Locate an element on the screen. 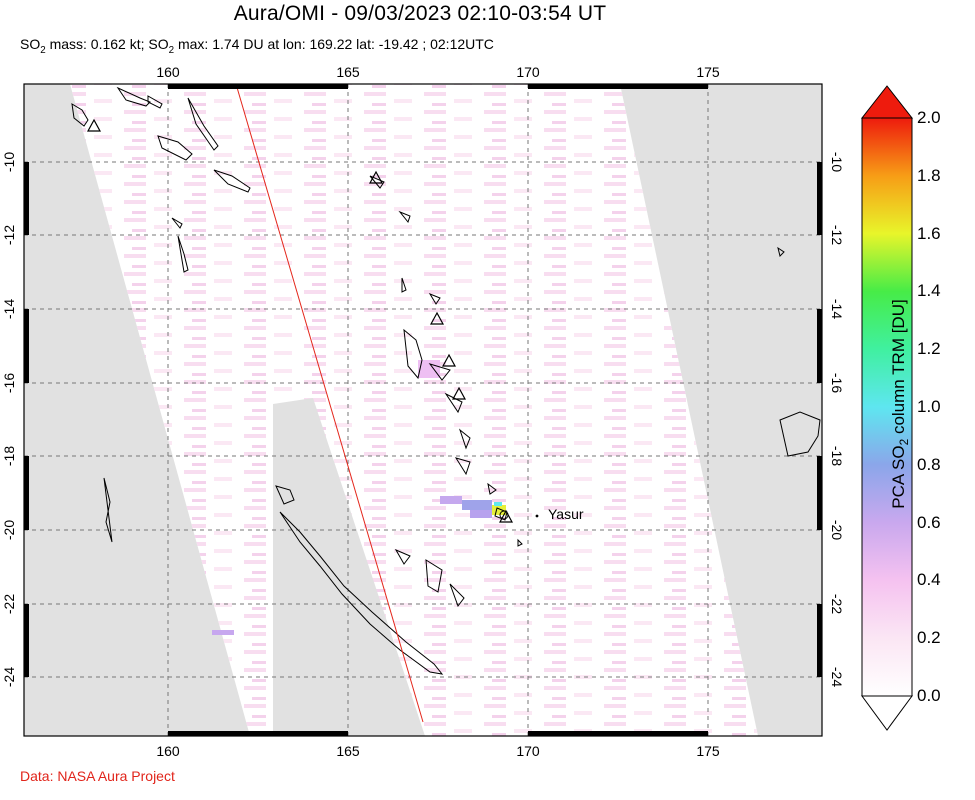  yasur-dot is located at coordinates (537, 516).